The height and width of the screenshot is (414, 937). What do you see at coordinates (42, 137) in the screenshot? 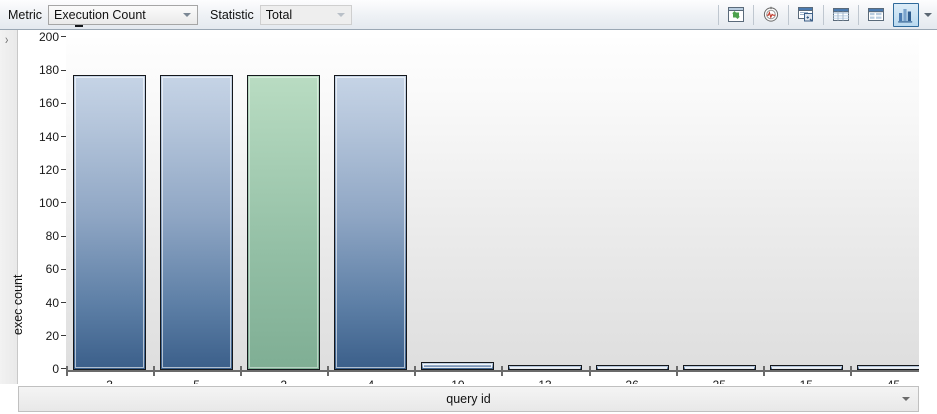
I see `y-axis-tick-label: 140` at bounding box center [42, 137].